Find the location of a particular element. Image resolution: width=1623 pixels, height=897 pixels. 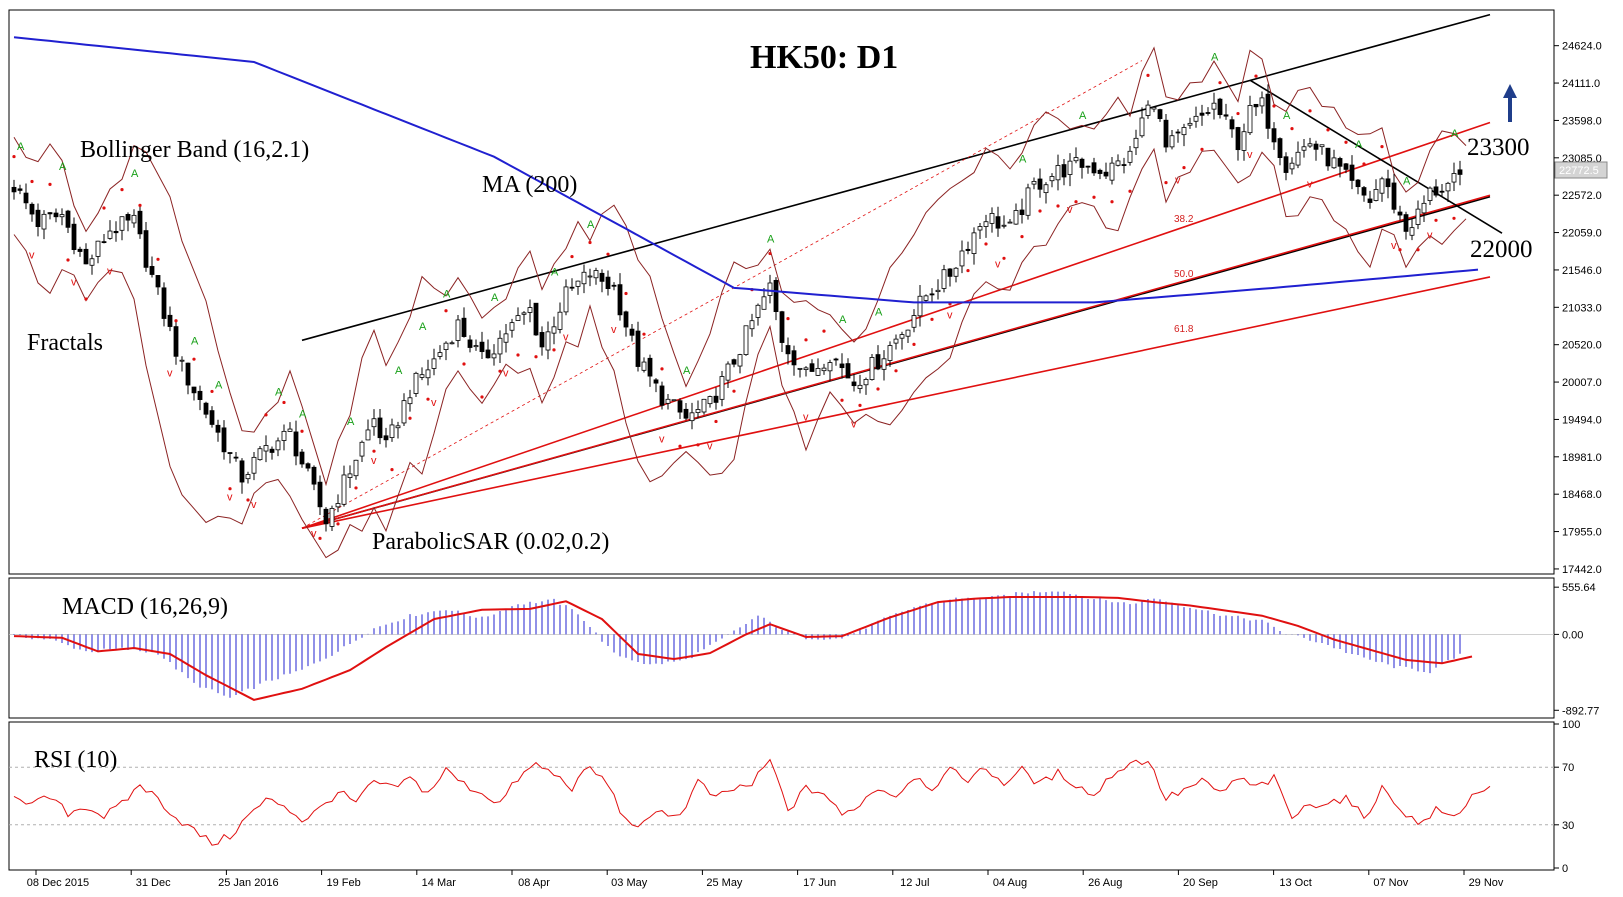

fractals-label: Fractals is located at coordinates (65, 343).